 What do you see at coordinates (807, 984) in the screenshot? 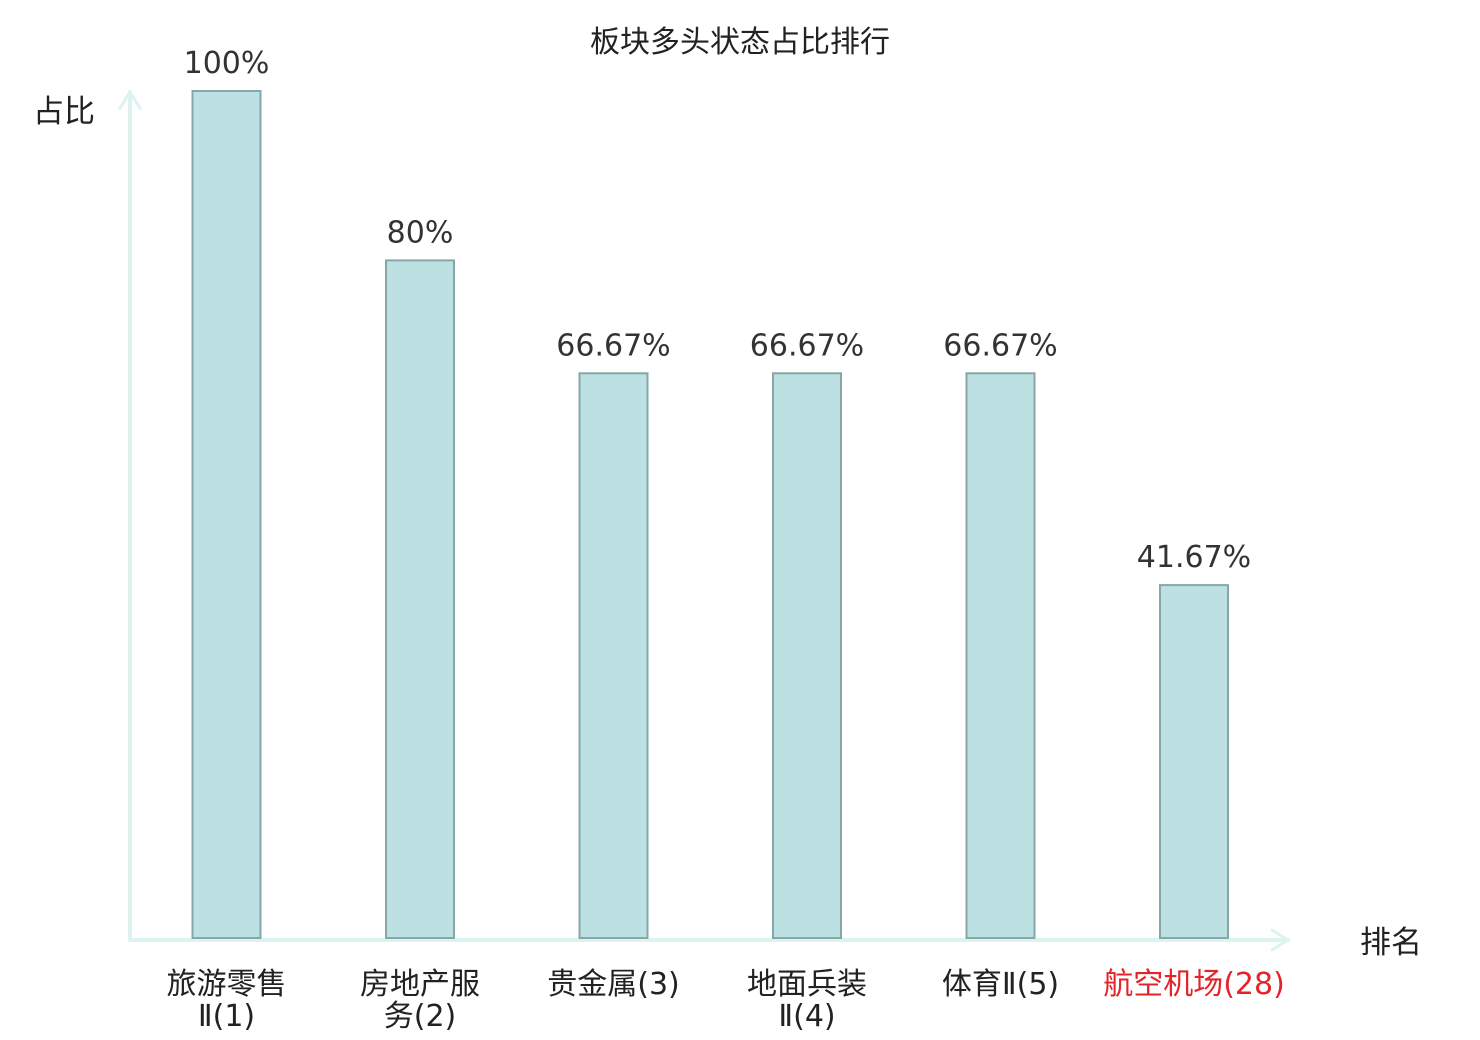
I see `category-label: 地面兵装` at bounding box center [807, 984].